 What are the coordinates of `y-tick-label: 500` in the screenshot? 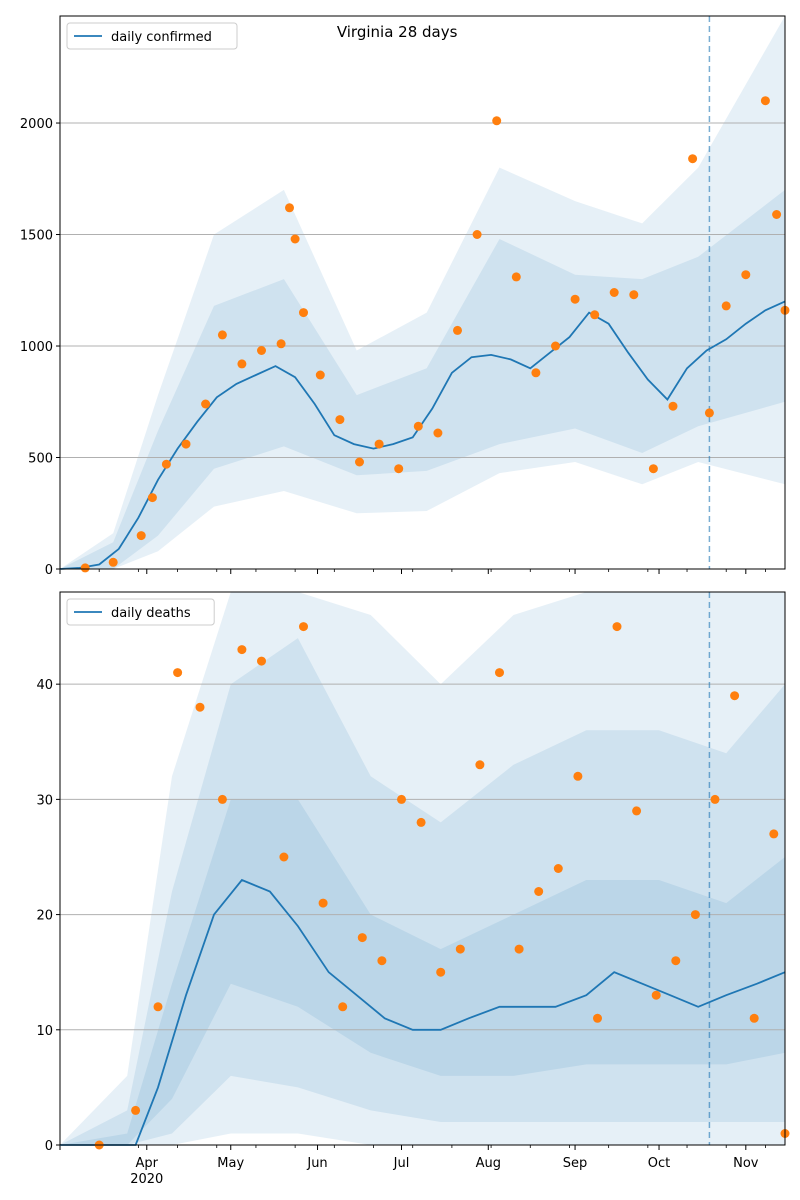 It's located at (40, 459).